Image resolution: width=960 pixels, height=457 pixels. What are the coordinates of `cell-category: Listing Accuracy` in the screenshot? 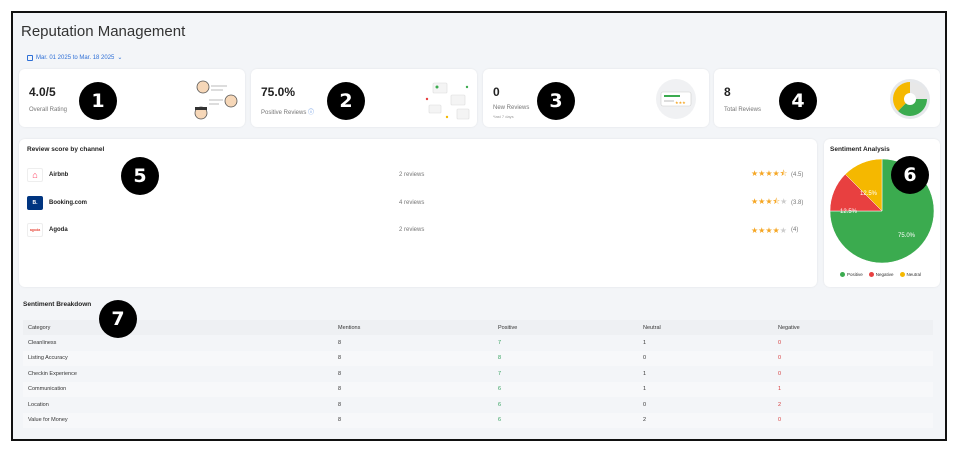 It's located at (178, 358).